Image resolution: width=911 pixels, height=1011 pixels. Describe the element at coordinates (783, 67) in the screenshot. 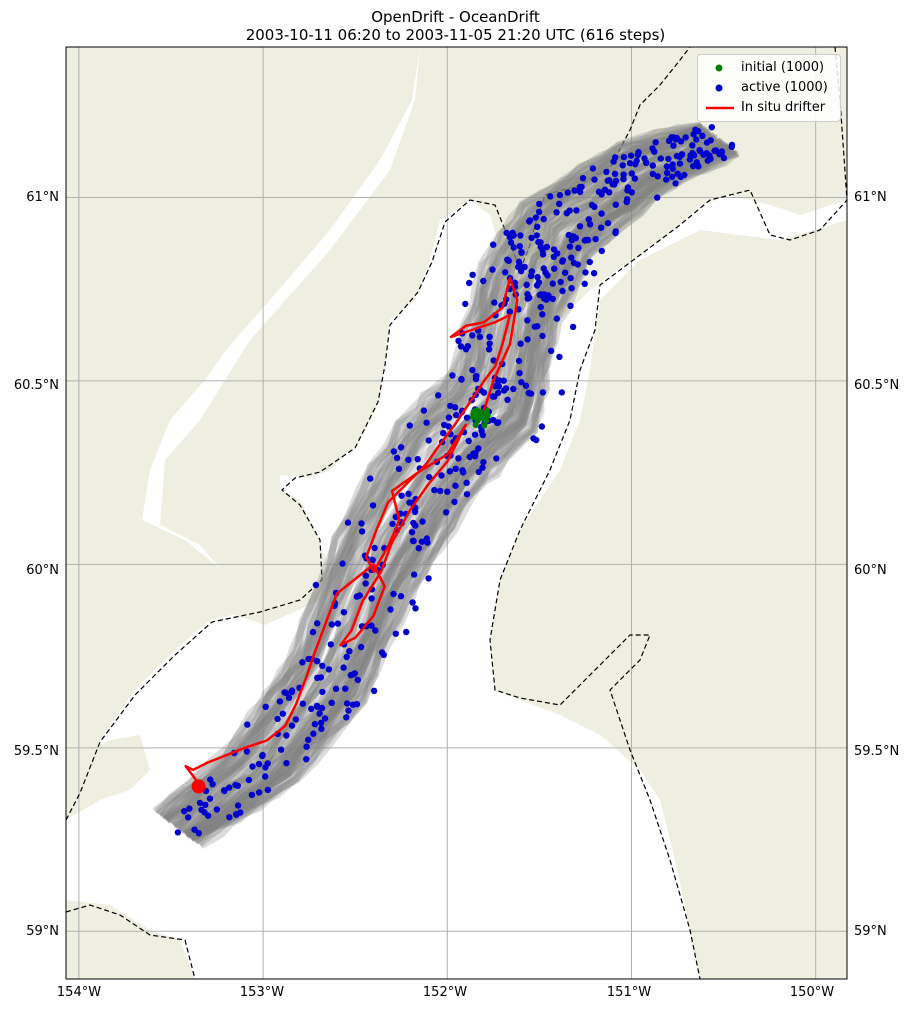

I see `legend-label: initial (1000)` at that location.